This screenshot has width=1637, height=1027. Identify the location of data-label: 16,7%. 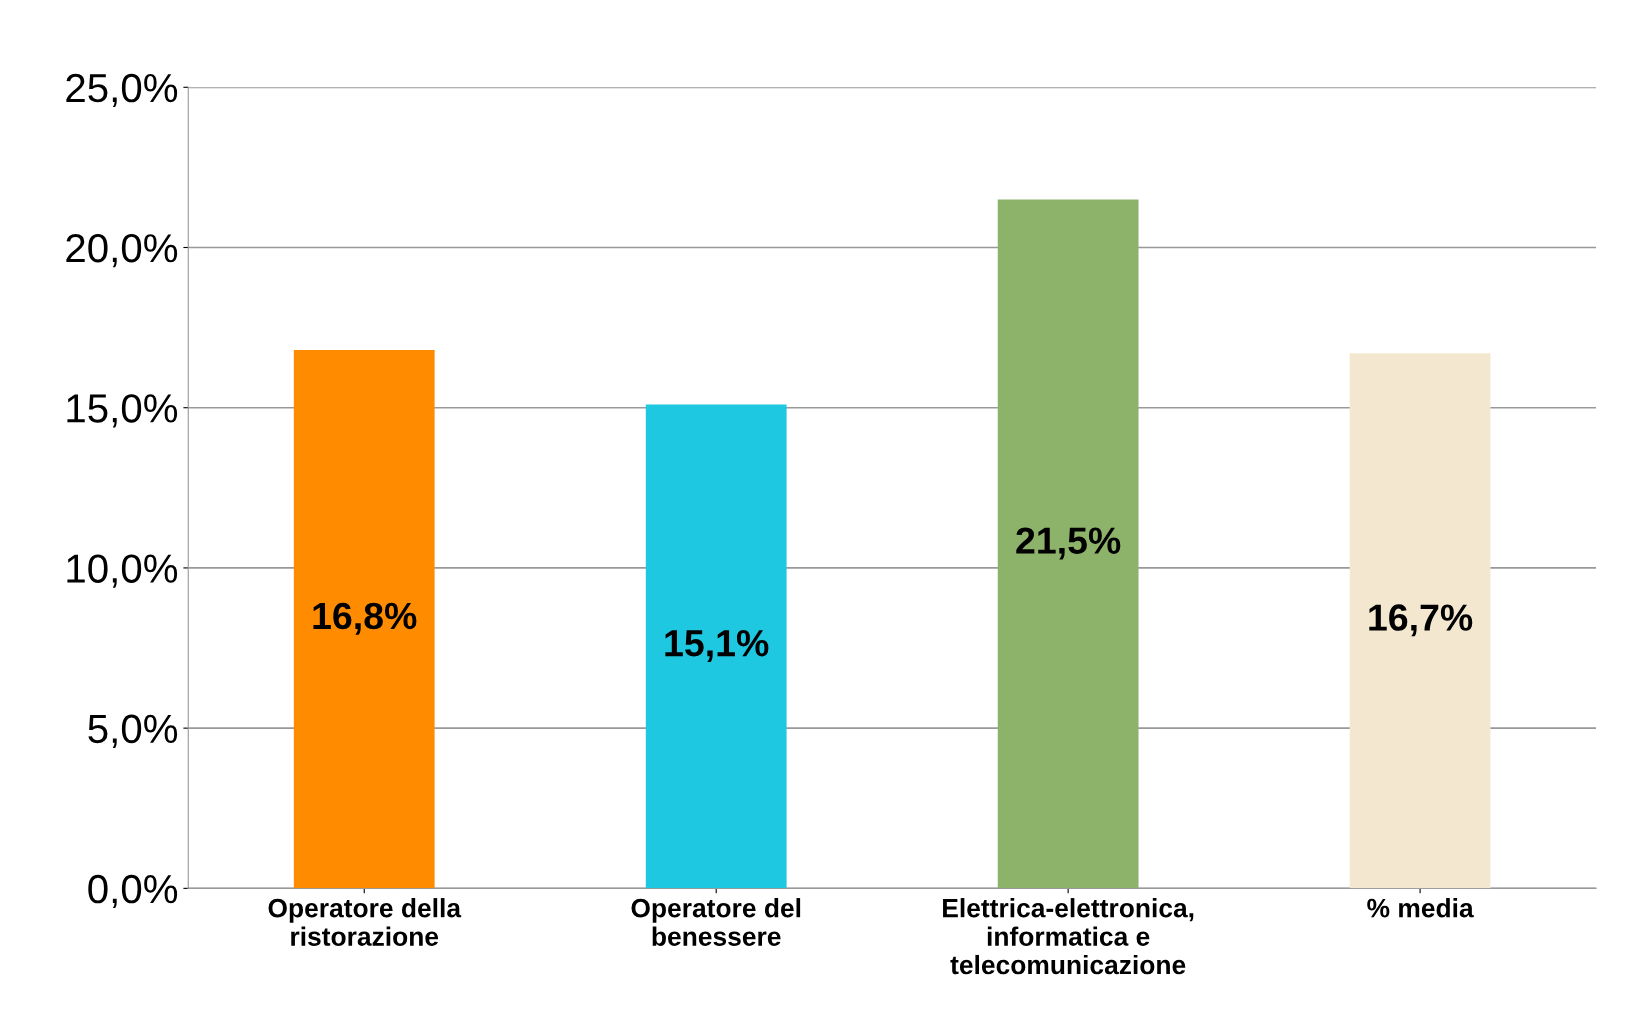
(1421, 620).